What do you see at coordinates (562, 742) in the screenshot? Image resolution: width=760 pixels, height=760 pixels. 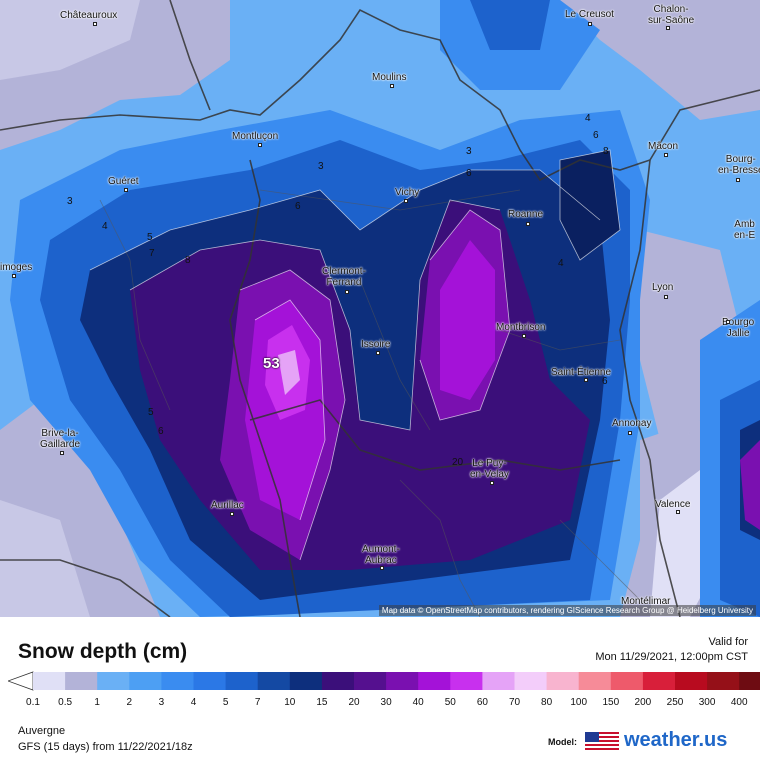 I see `model-label: Model:` at bounding box center [562, 742].